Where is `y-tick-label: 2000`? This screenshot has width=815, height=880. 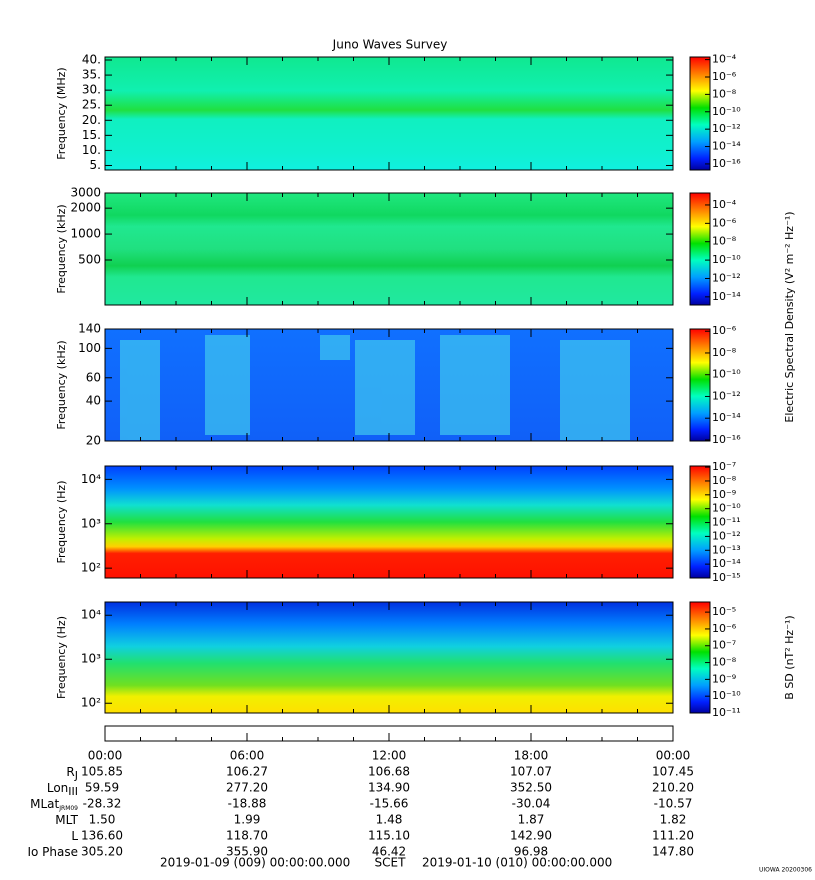 y-tick-label: 2000 is located at coordinates (85, 208).